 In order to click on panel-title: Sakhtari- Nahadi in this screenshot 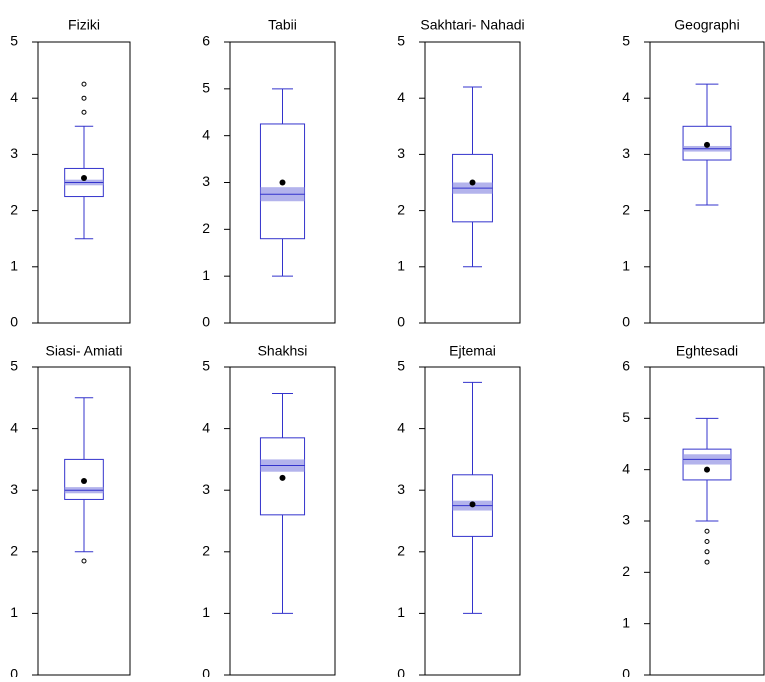, I will do `click(472, 25)`.